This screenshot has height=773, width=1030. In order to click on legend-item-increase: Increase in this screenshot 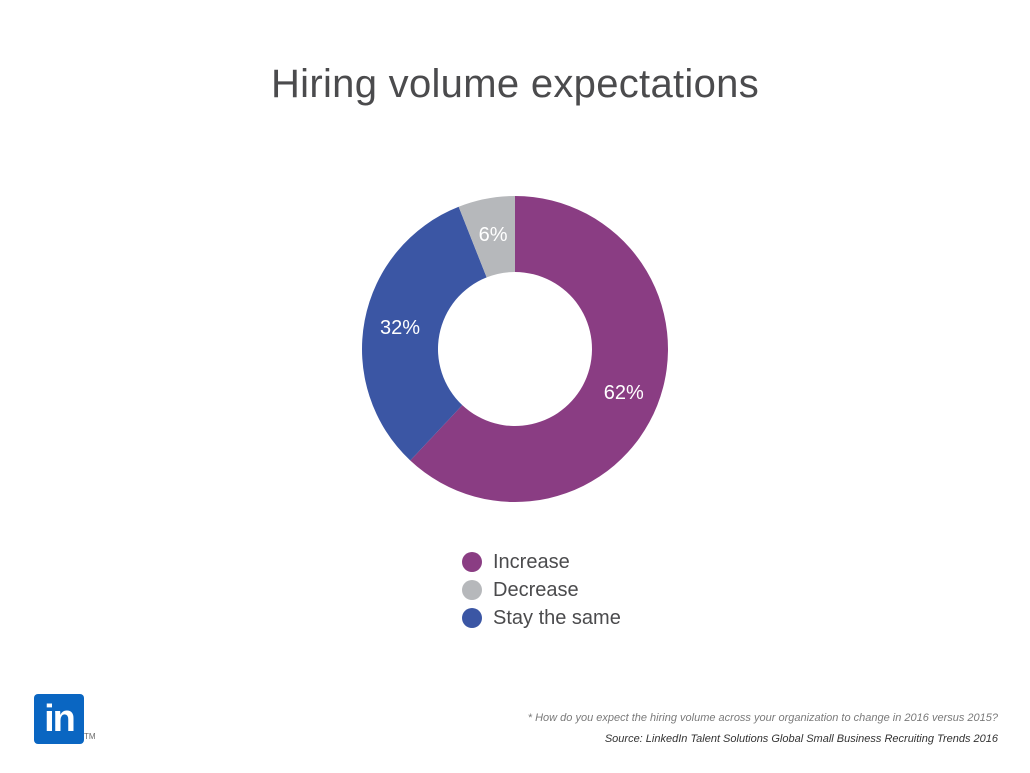, I will do `click(541, 562)`.